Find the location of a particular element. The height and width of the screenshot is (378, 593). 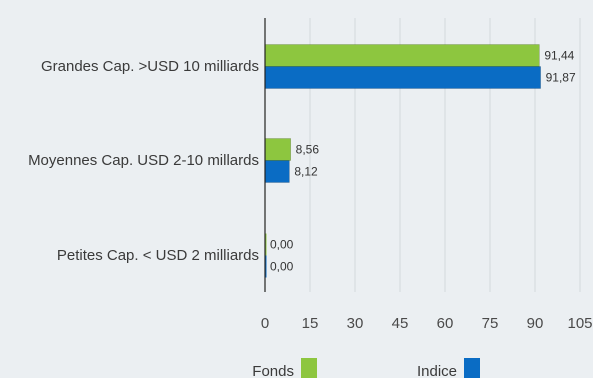

data-label-indice: 91,87 is located at coordinates (561, 78).